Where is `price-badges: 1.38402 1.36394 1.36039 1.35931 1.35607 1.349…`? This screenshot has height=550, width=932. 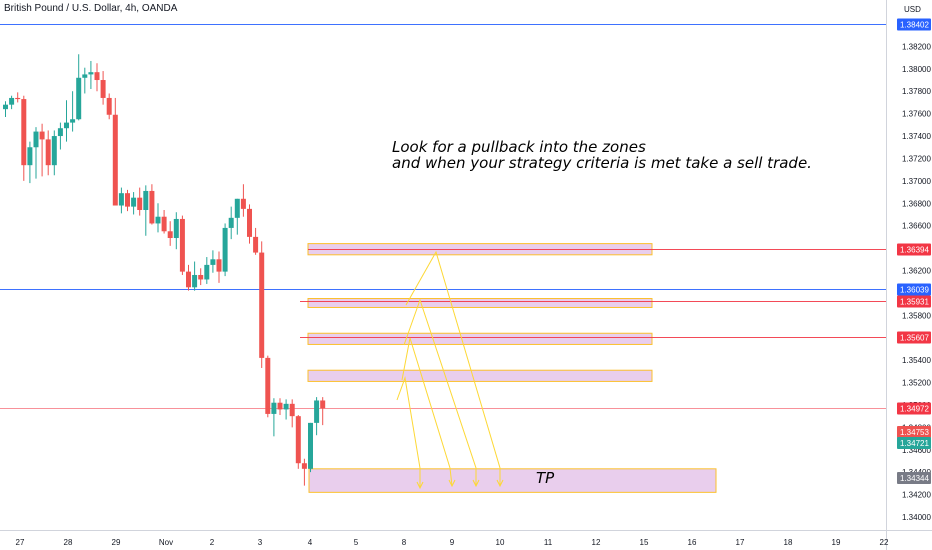
price-badges: 1.38402 1.36394 1.36039 1.35931 1.35607 1.349… is located at coordinates (914, 251).